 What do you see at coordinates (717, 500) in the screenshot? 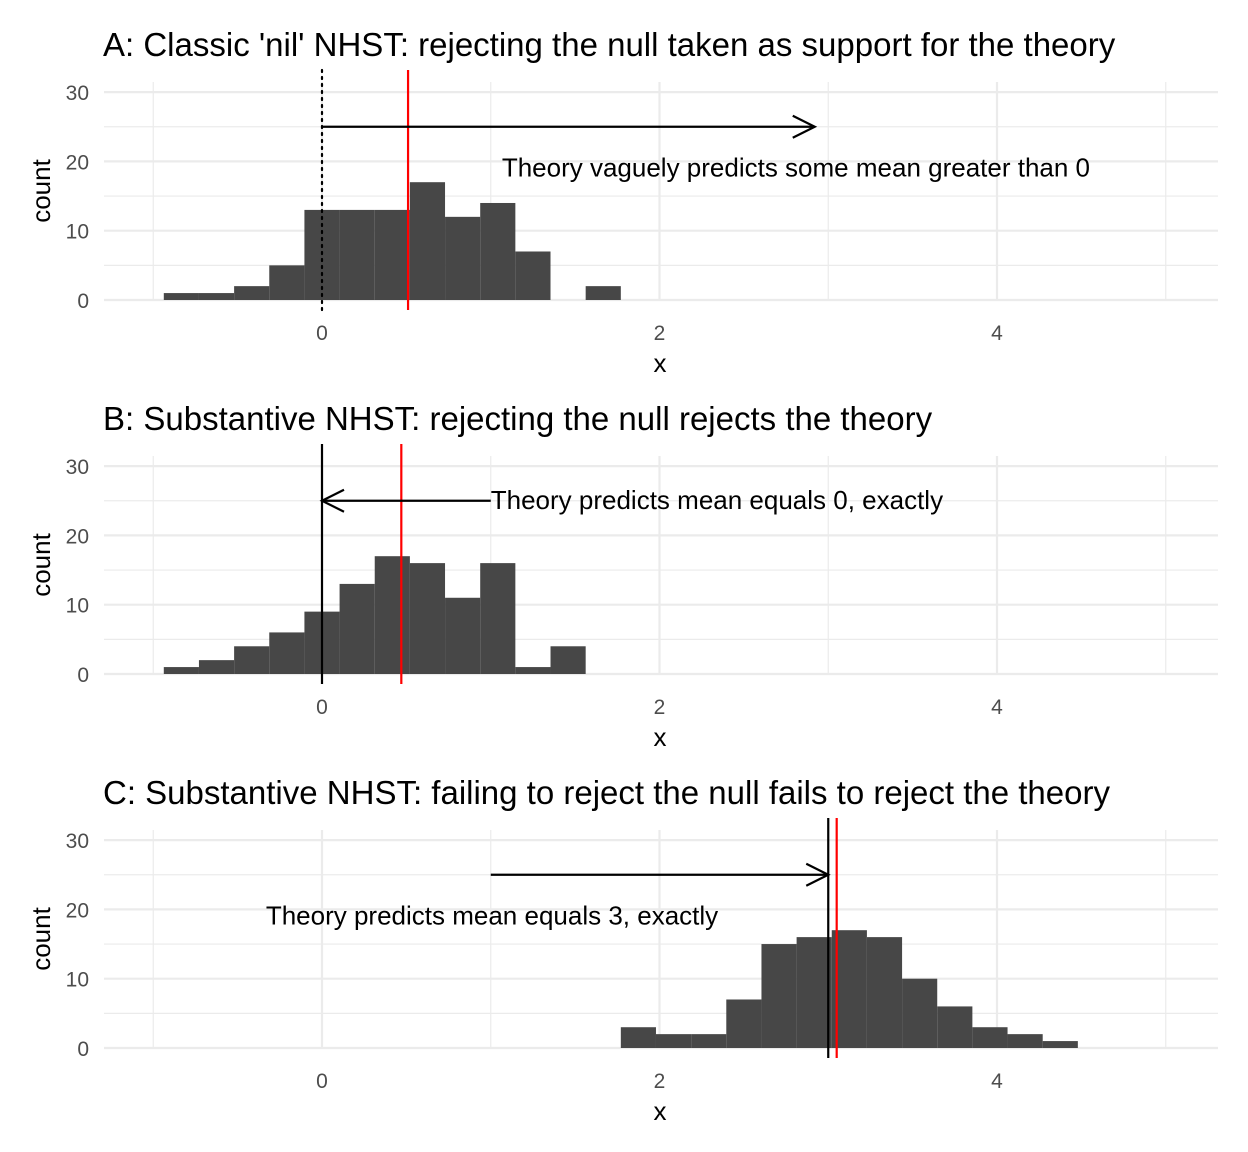
I see `theory-annotation: Theory predicts mean equals 0, exactly` at bounding box center [717, 500].